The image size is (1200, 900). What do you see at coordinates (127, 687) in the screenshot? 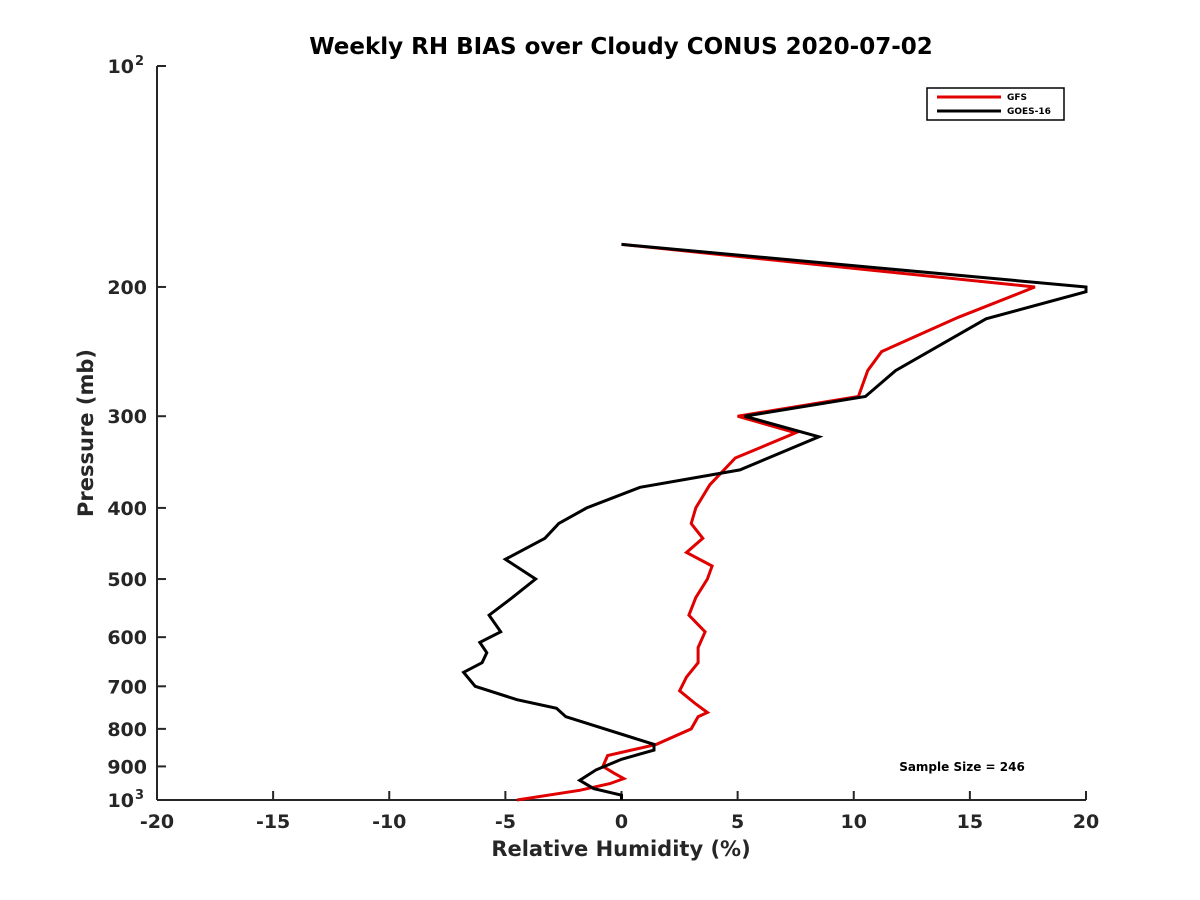
I see `y-tick-label: 700` at bounding box center [127, 687].